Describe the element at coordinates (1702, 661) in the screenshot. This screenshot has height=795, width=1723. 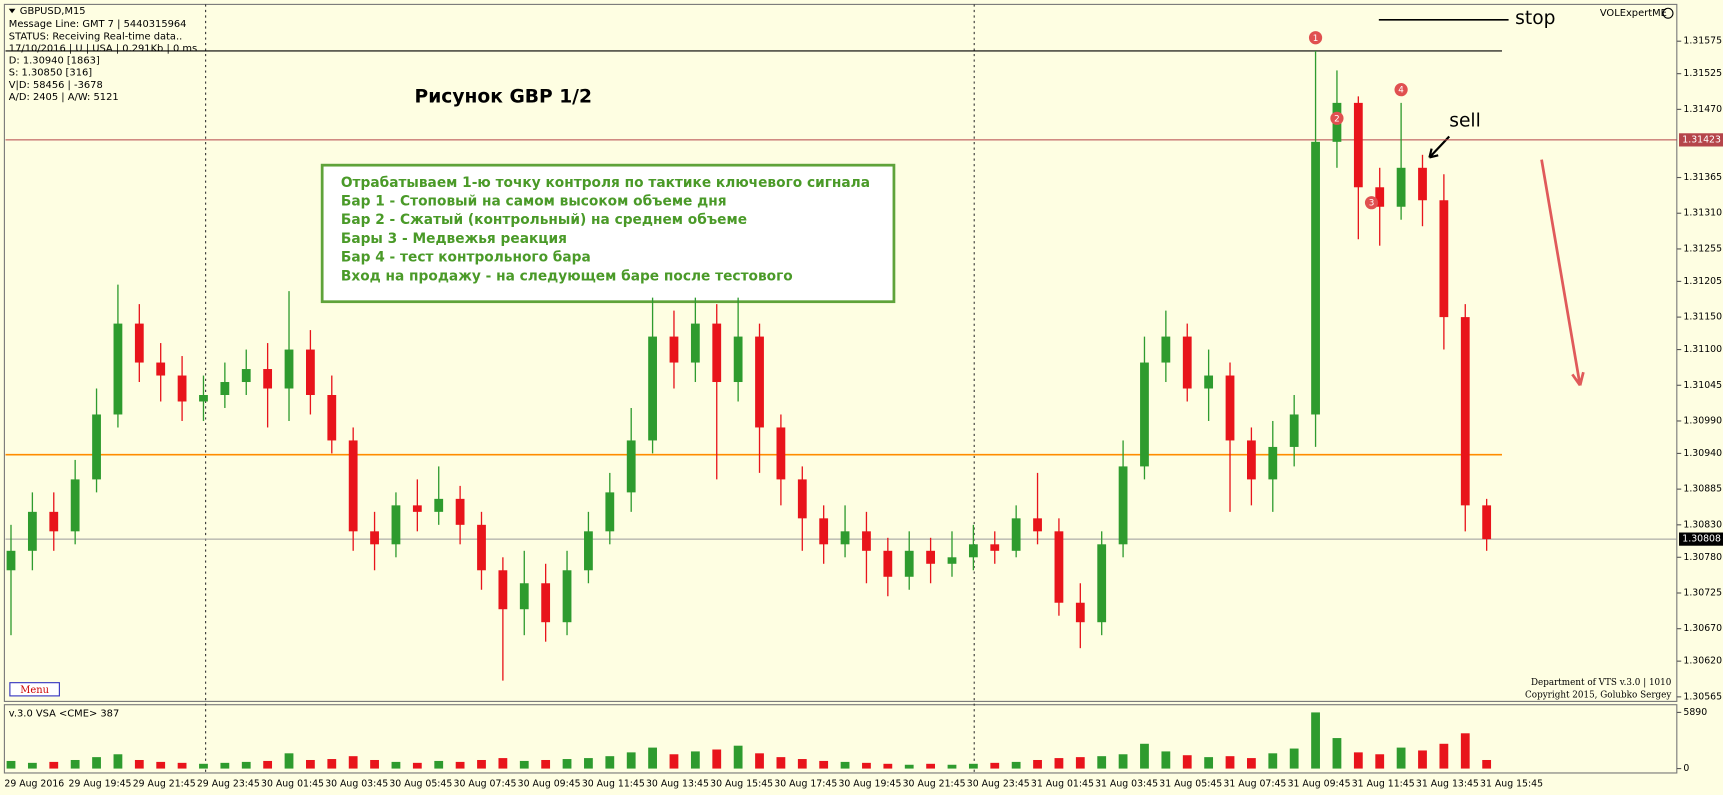
I see `y-tick-label: 1.30620` at that location.